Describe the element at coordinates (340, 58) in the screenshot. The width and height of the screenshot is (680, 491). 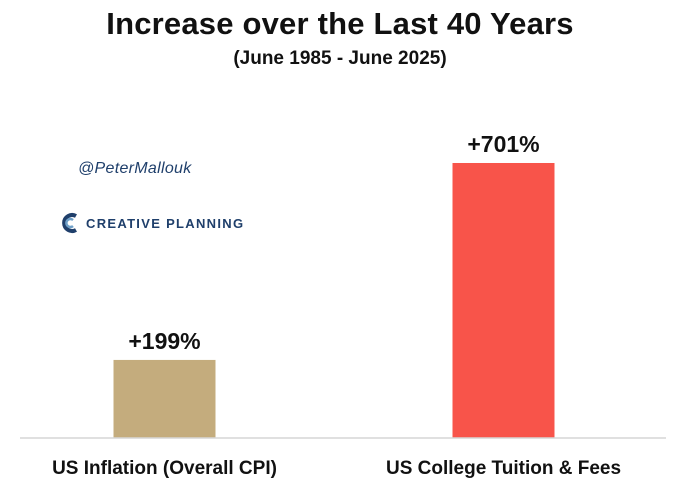
I see `chart-subtitle: (June 1985 - June 2025)` at that location.